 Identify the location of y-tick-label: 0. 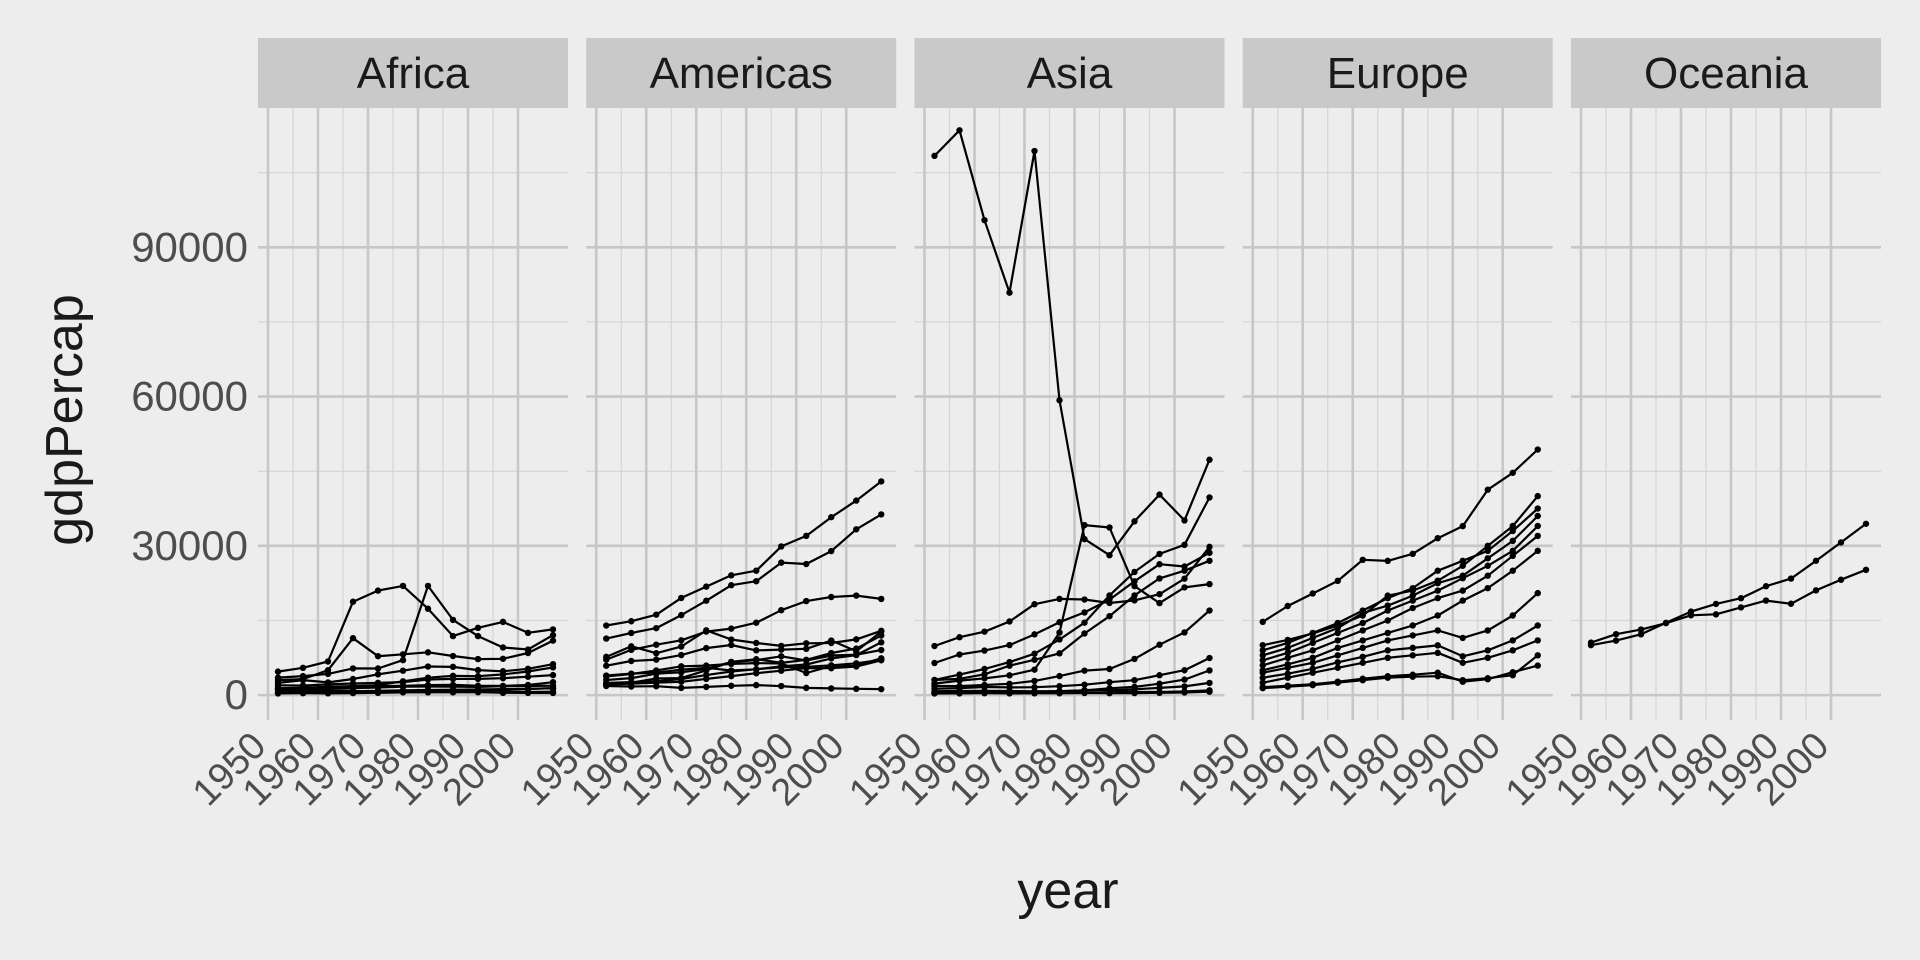
(236, 694).